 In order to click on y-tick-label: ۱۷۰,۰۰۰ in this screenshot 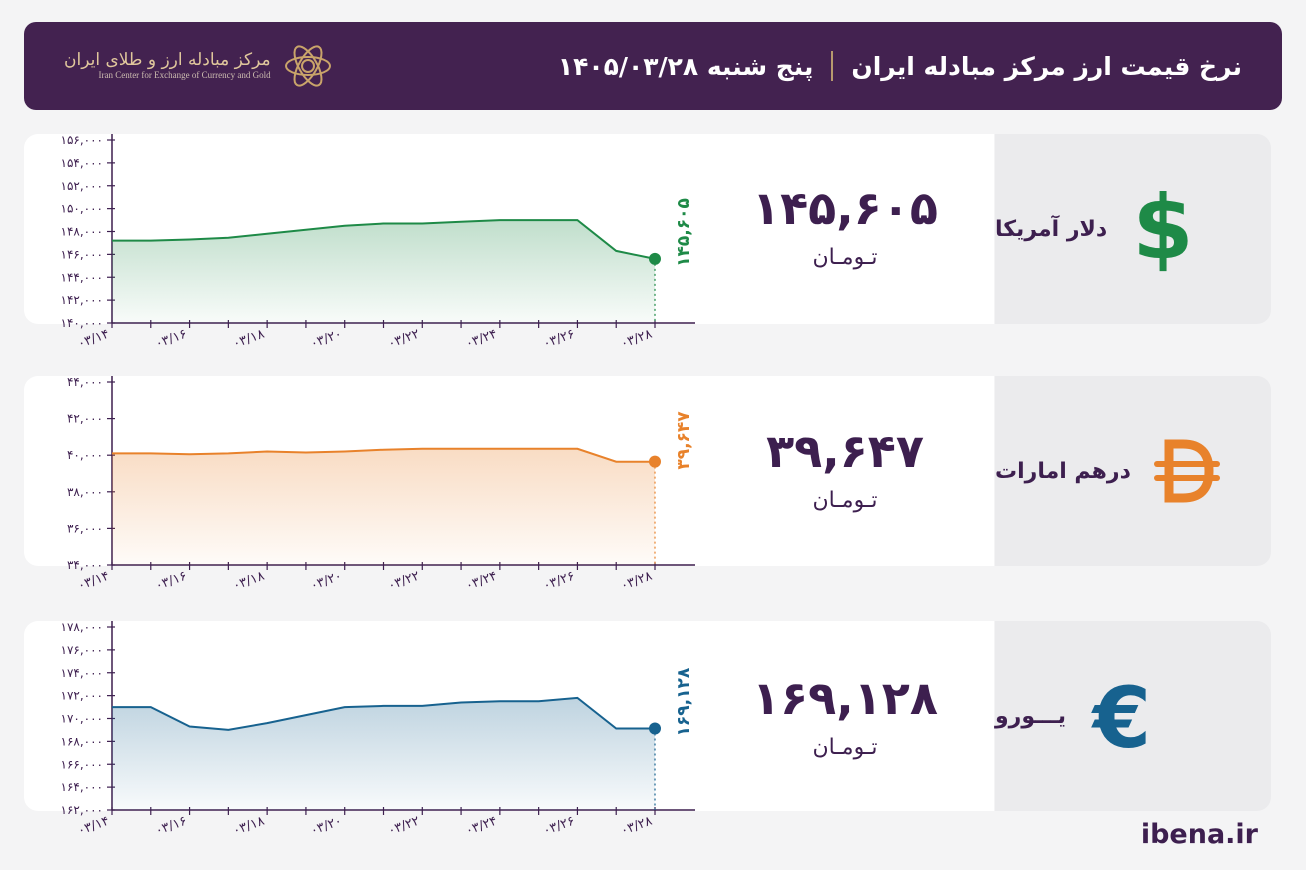, I will do `click(82, 719)`.